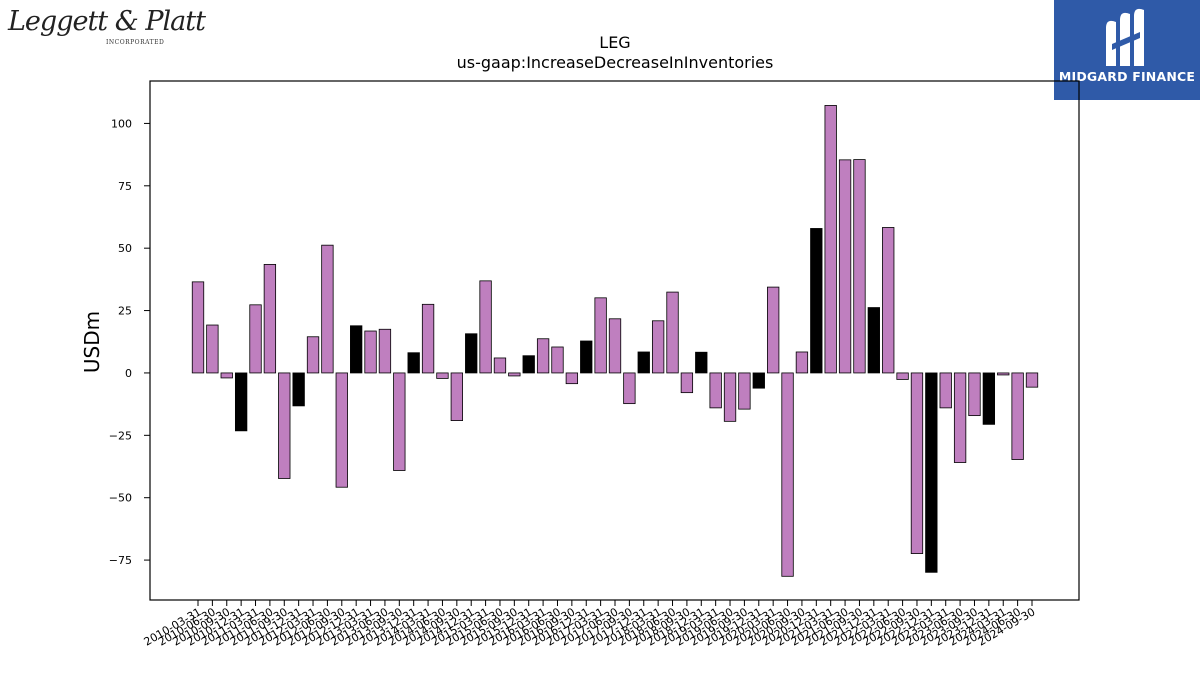  I want to click on y-tick-label: 25, so click(125, 311).